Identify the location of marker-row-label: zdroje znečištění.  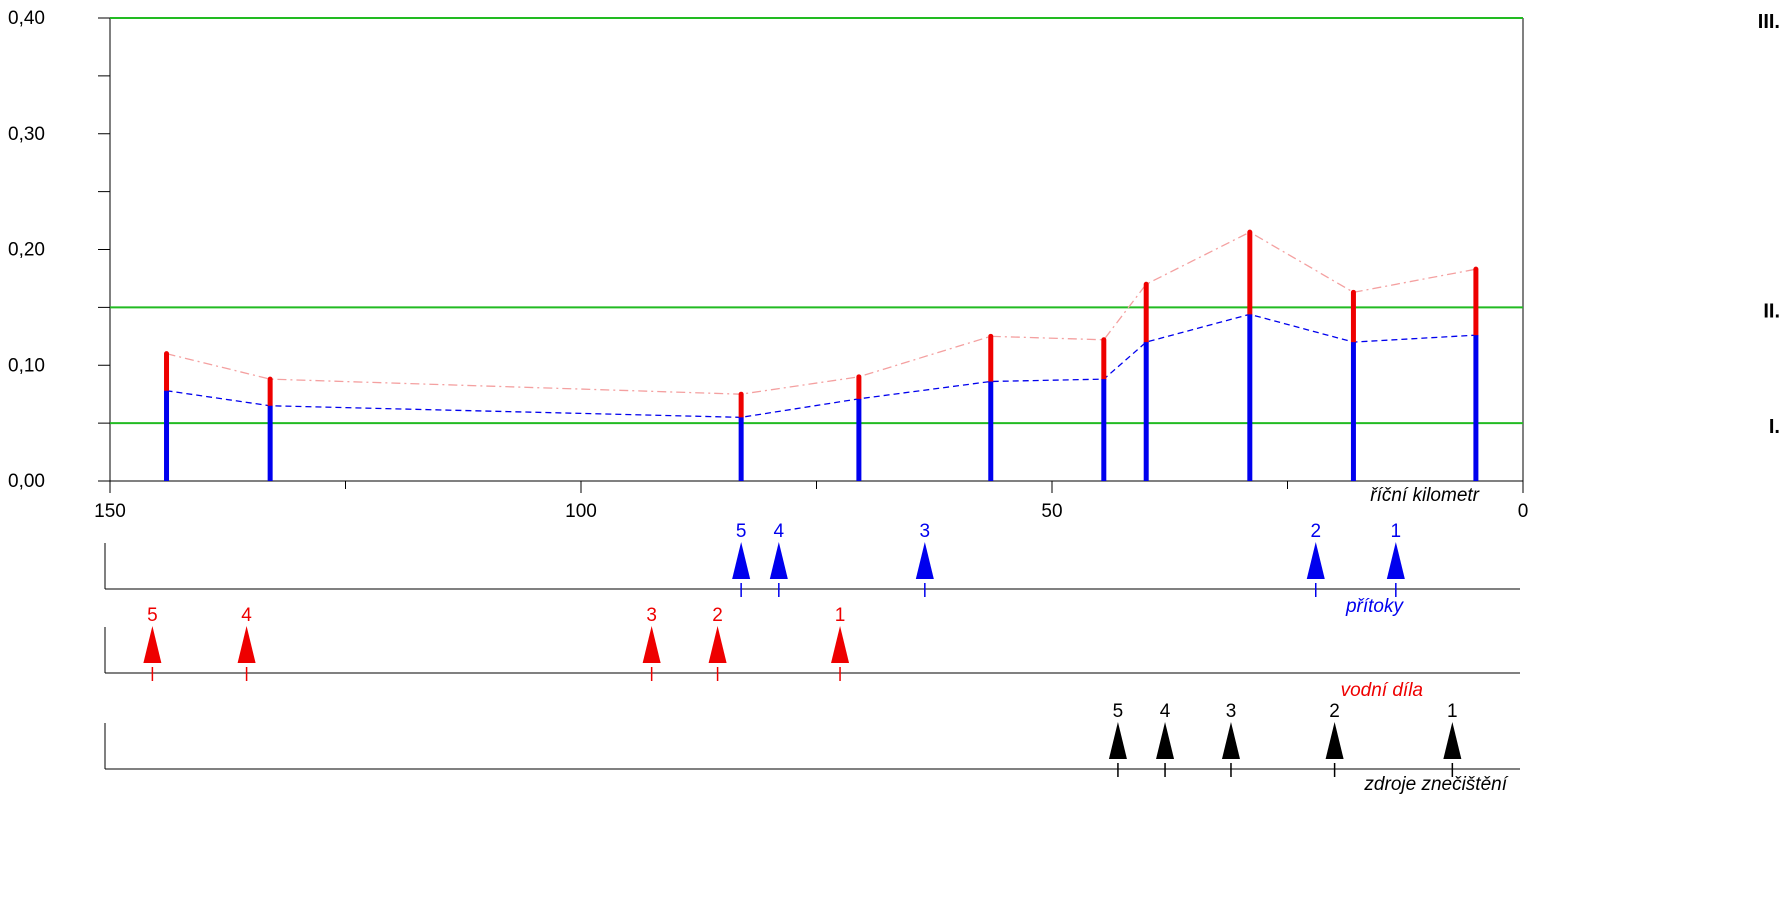
(1435, 784).